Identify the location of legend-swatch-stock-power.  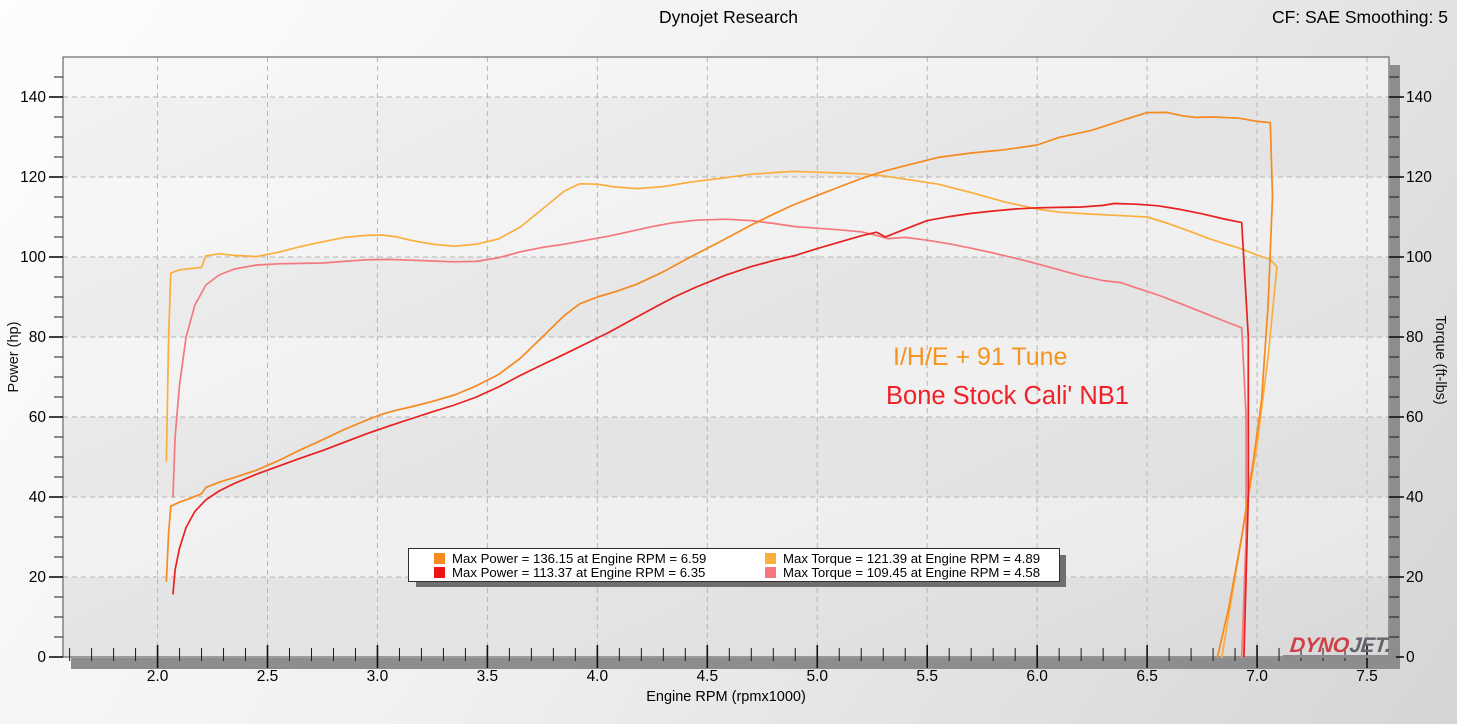
(439, 572).